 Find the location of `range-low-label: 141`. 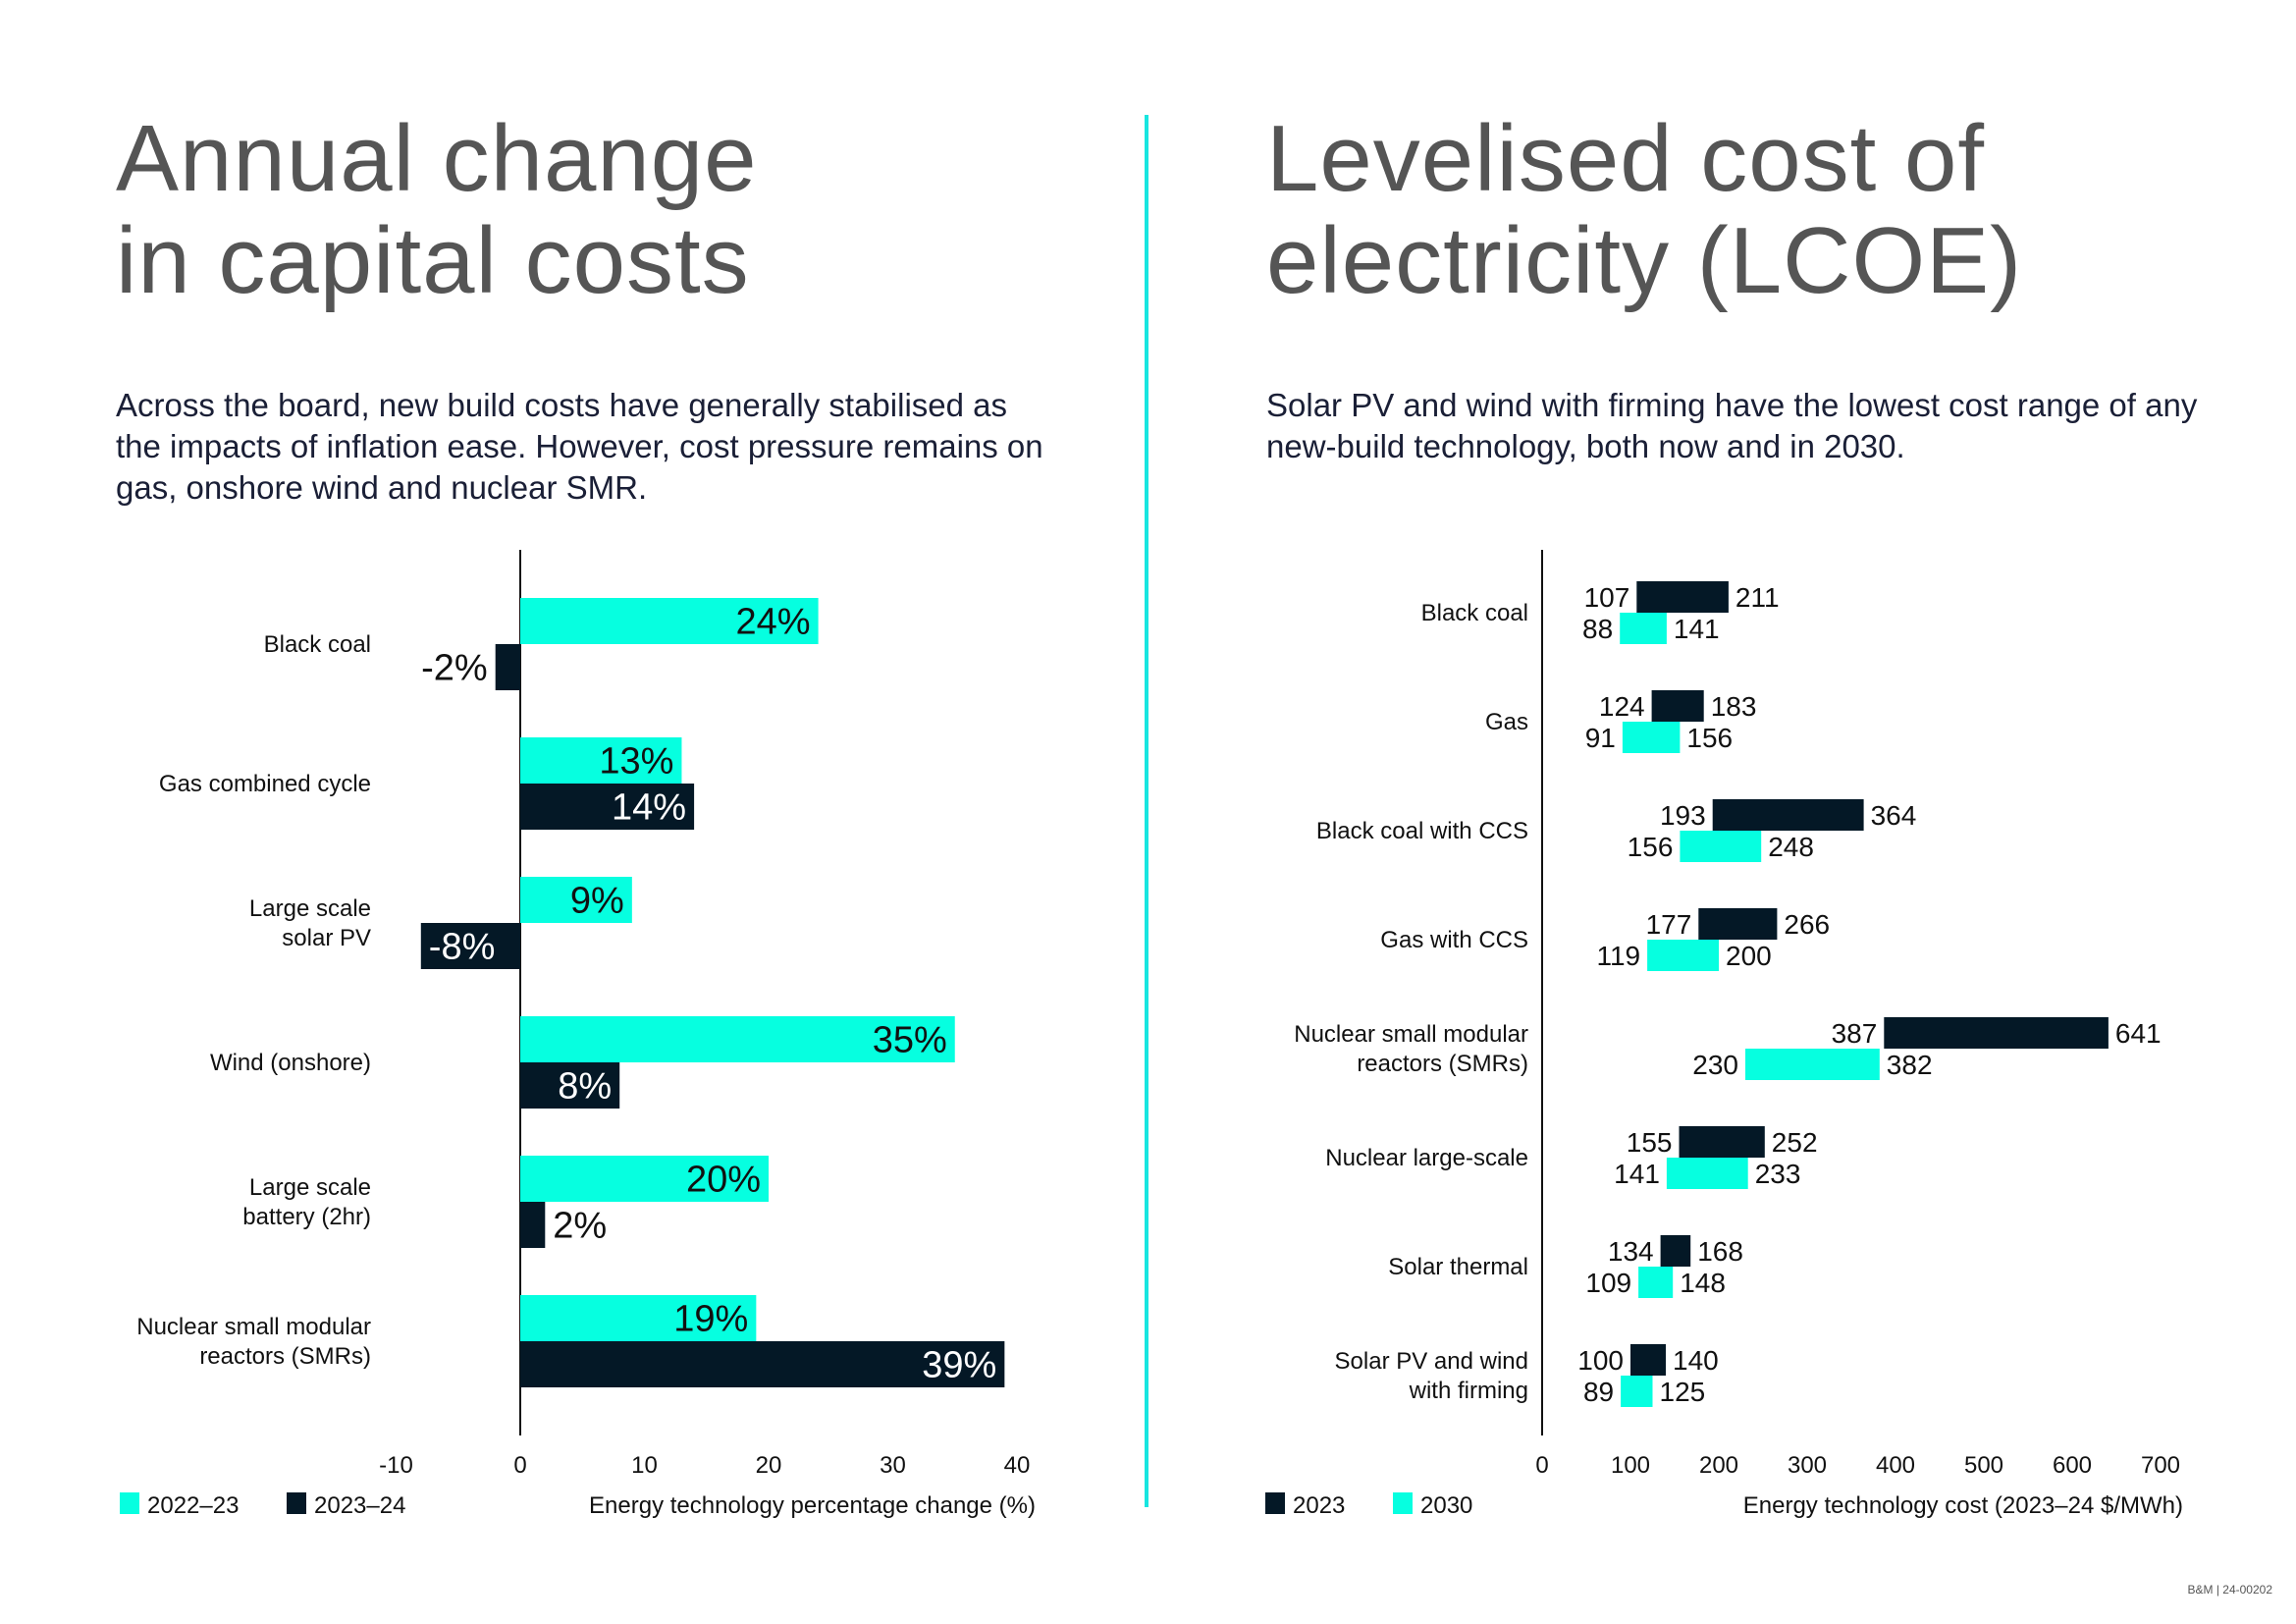

range-low-label: 141 is located at coordinates (1637, 1174).